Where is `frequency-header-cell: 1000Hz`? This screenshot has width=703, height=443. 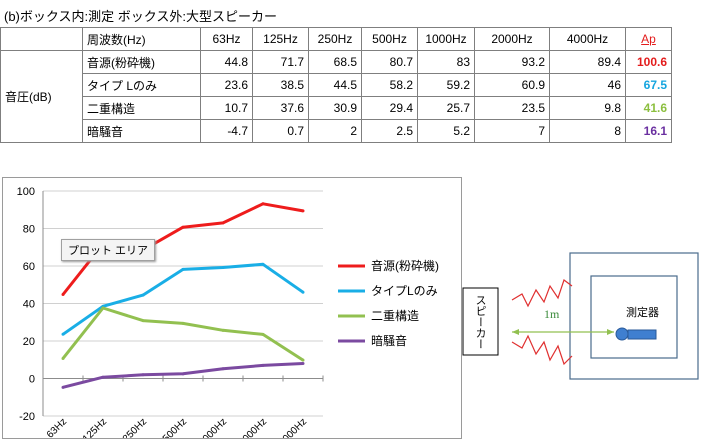 frequency-header-cell: 1000Hz is located at coordinates (446, 39).